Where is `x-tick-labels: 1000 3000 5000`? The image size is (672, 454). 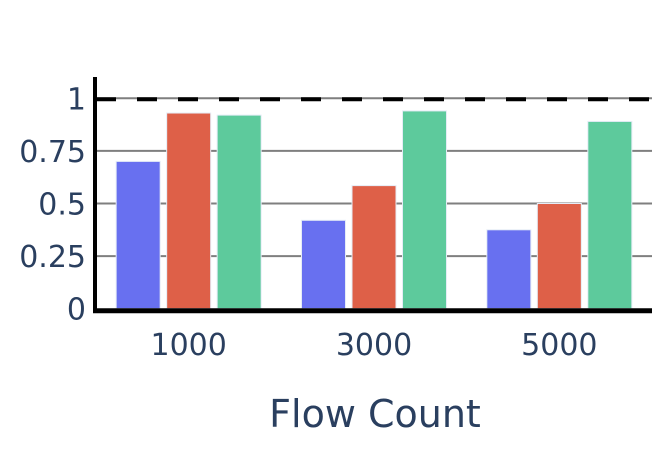 x-tick-labels: 1000 3000 5000 is located at coordinates (373, 345).